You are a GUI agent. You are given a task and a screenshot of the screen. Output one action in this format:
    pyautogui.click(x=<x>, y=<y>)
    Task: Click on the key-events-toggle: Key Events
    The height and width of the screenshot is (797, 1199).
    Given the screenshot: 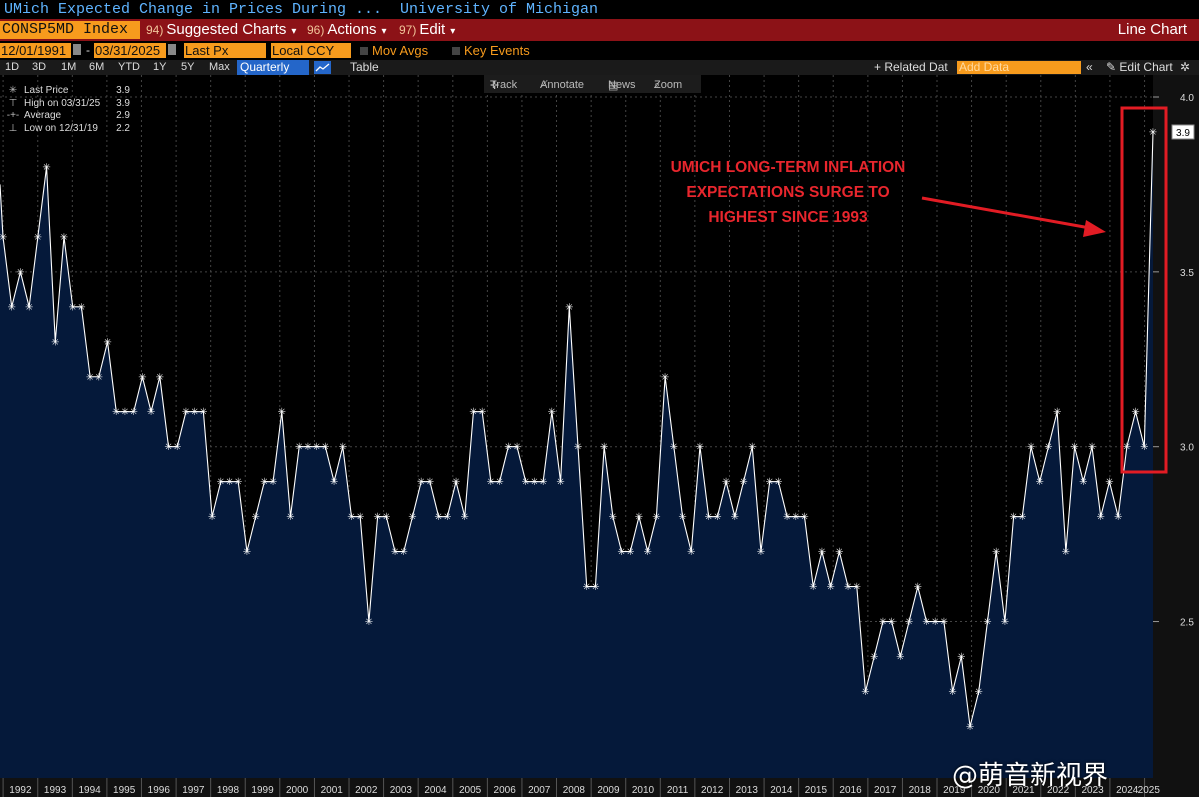 What is the action you would take?
    pyautogui.click(x=491, y=50)
    